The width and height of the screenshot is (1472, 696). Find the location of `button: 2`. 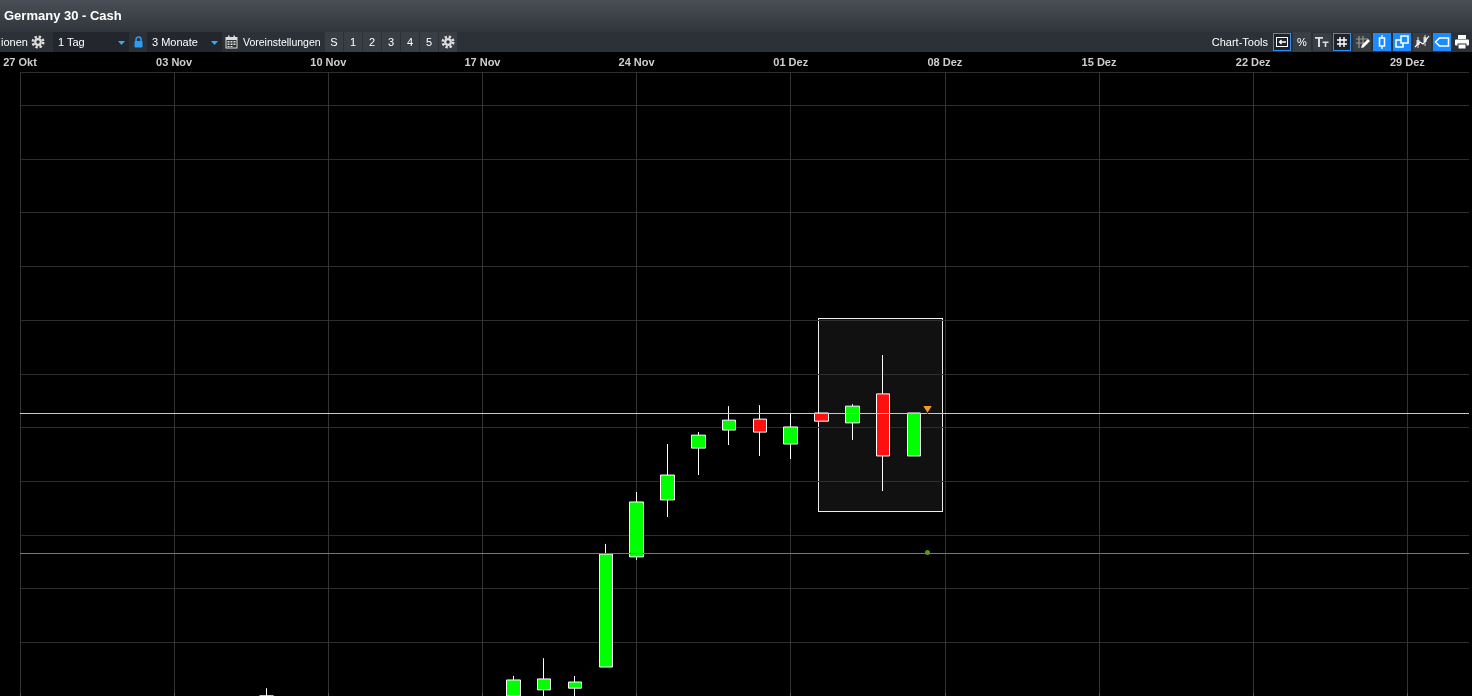

button: 2 is located at coordinates (372, 42).